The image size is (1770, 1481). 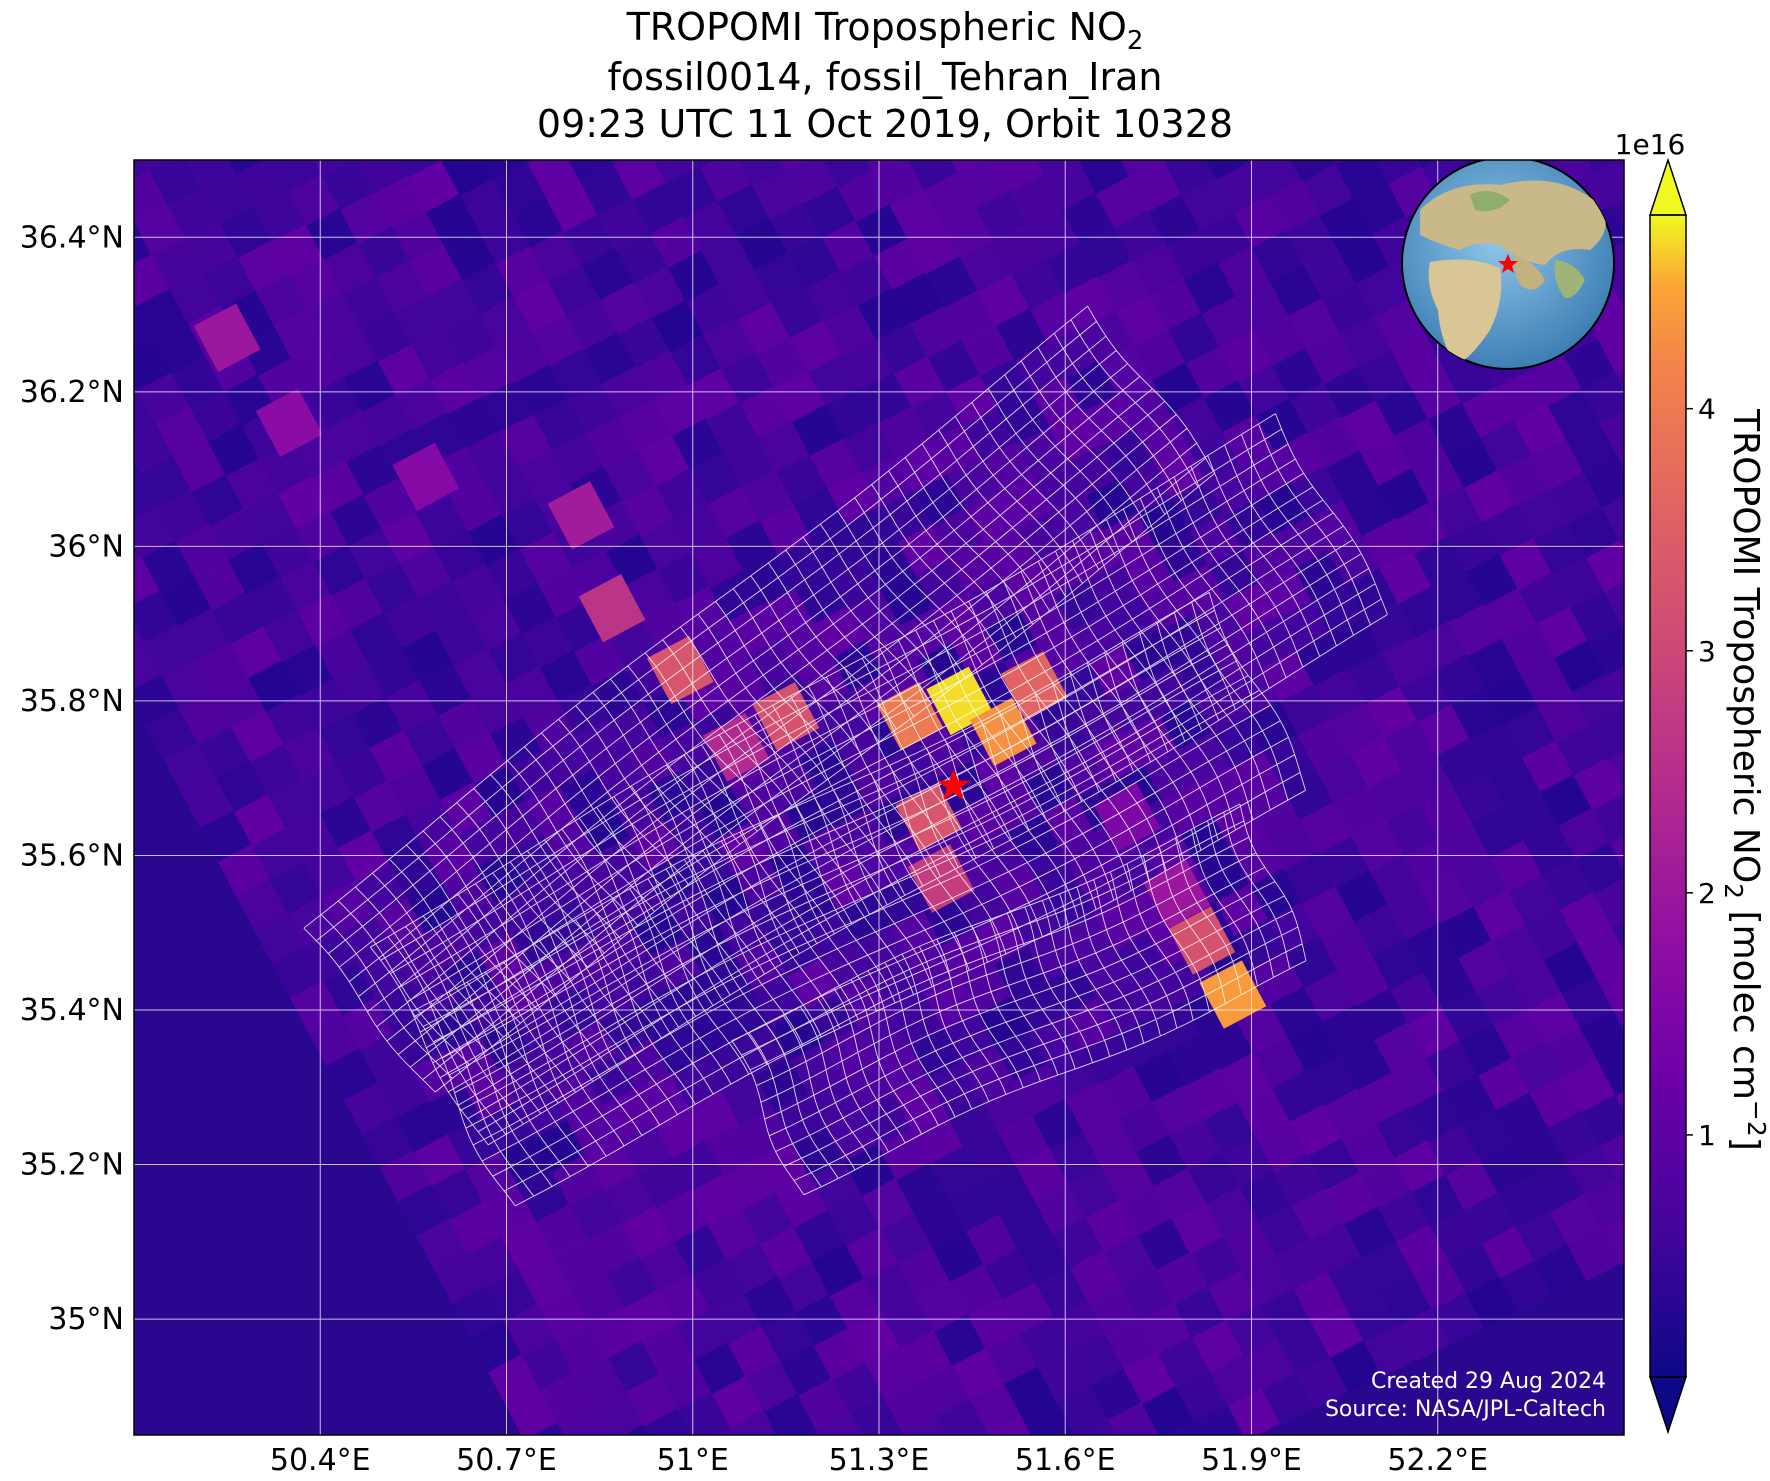 What do you see at coordinates (1668, 1405) in the screenshot?
I see `colorbar-extend-min` at bounding box center [1668, 1405].